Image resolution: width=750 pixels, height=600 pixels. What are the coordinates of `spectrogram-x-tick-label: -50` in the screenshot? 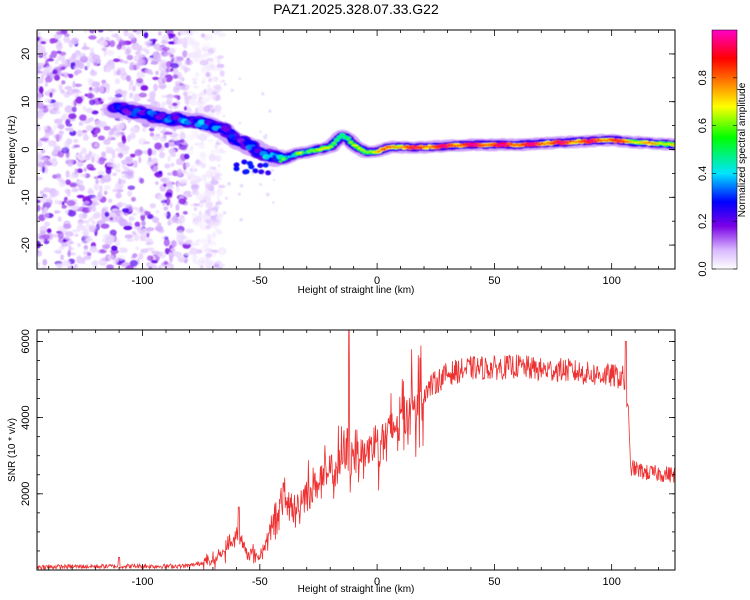 It's located at (260, 281).